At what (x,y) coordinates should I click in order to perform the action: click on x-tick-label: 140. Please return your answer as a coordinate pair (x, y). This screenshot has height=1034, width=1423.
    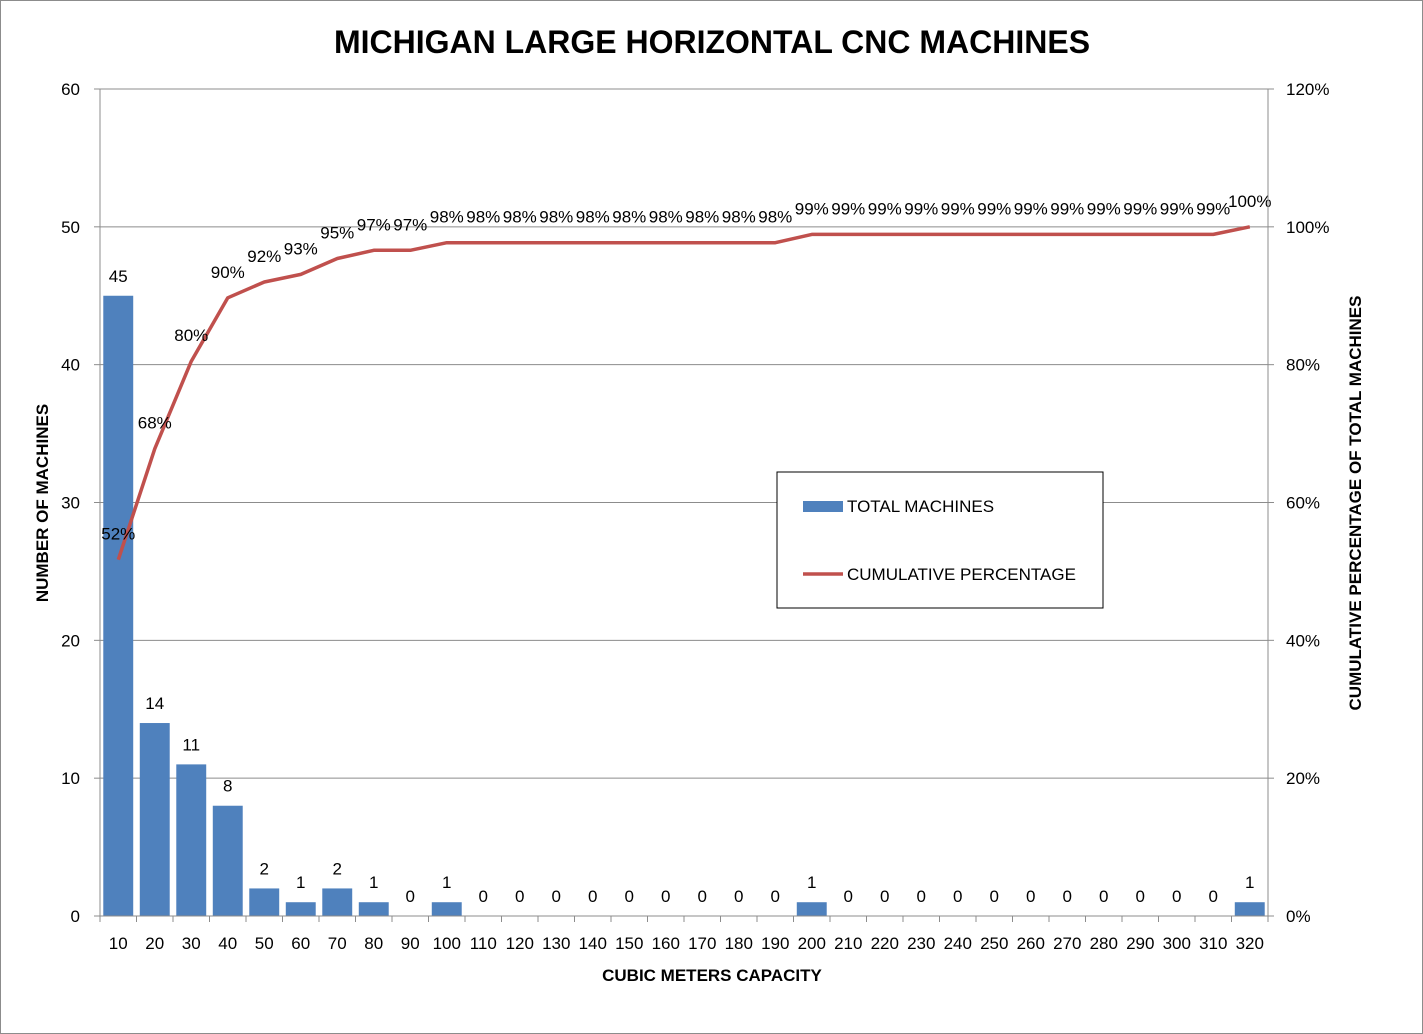
    Looking at the image, I should click on (593, 943).